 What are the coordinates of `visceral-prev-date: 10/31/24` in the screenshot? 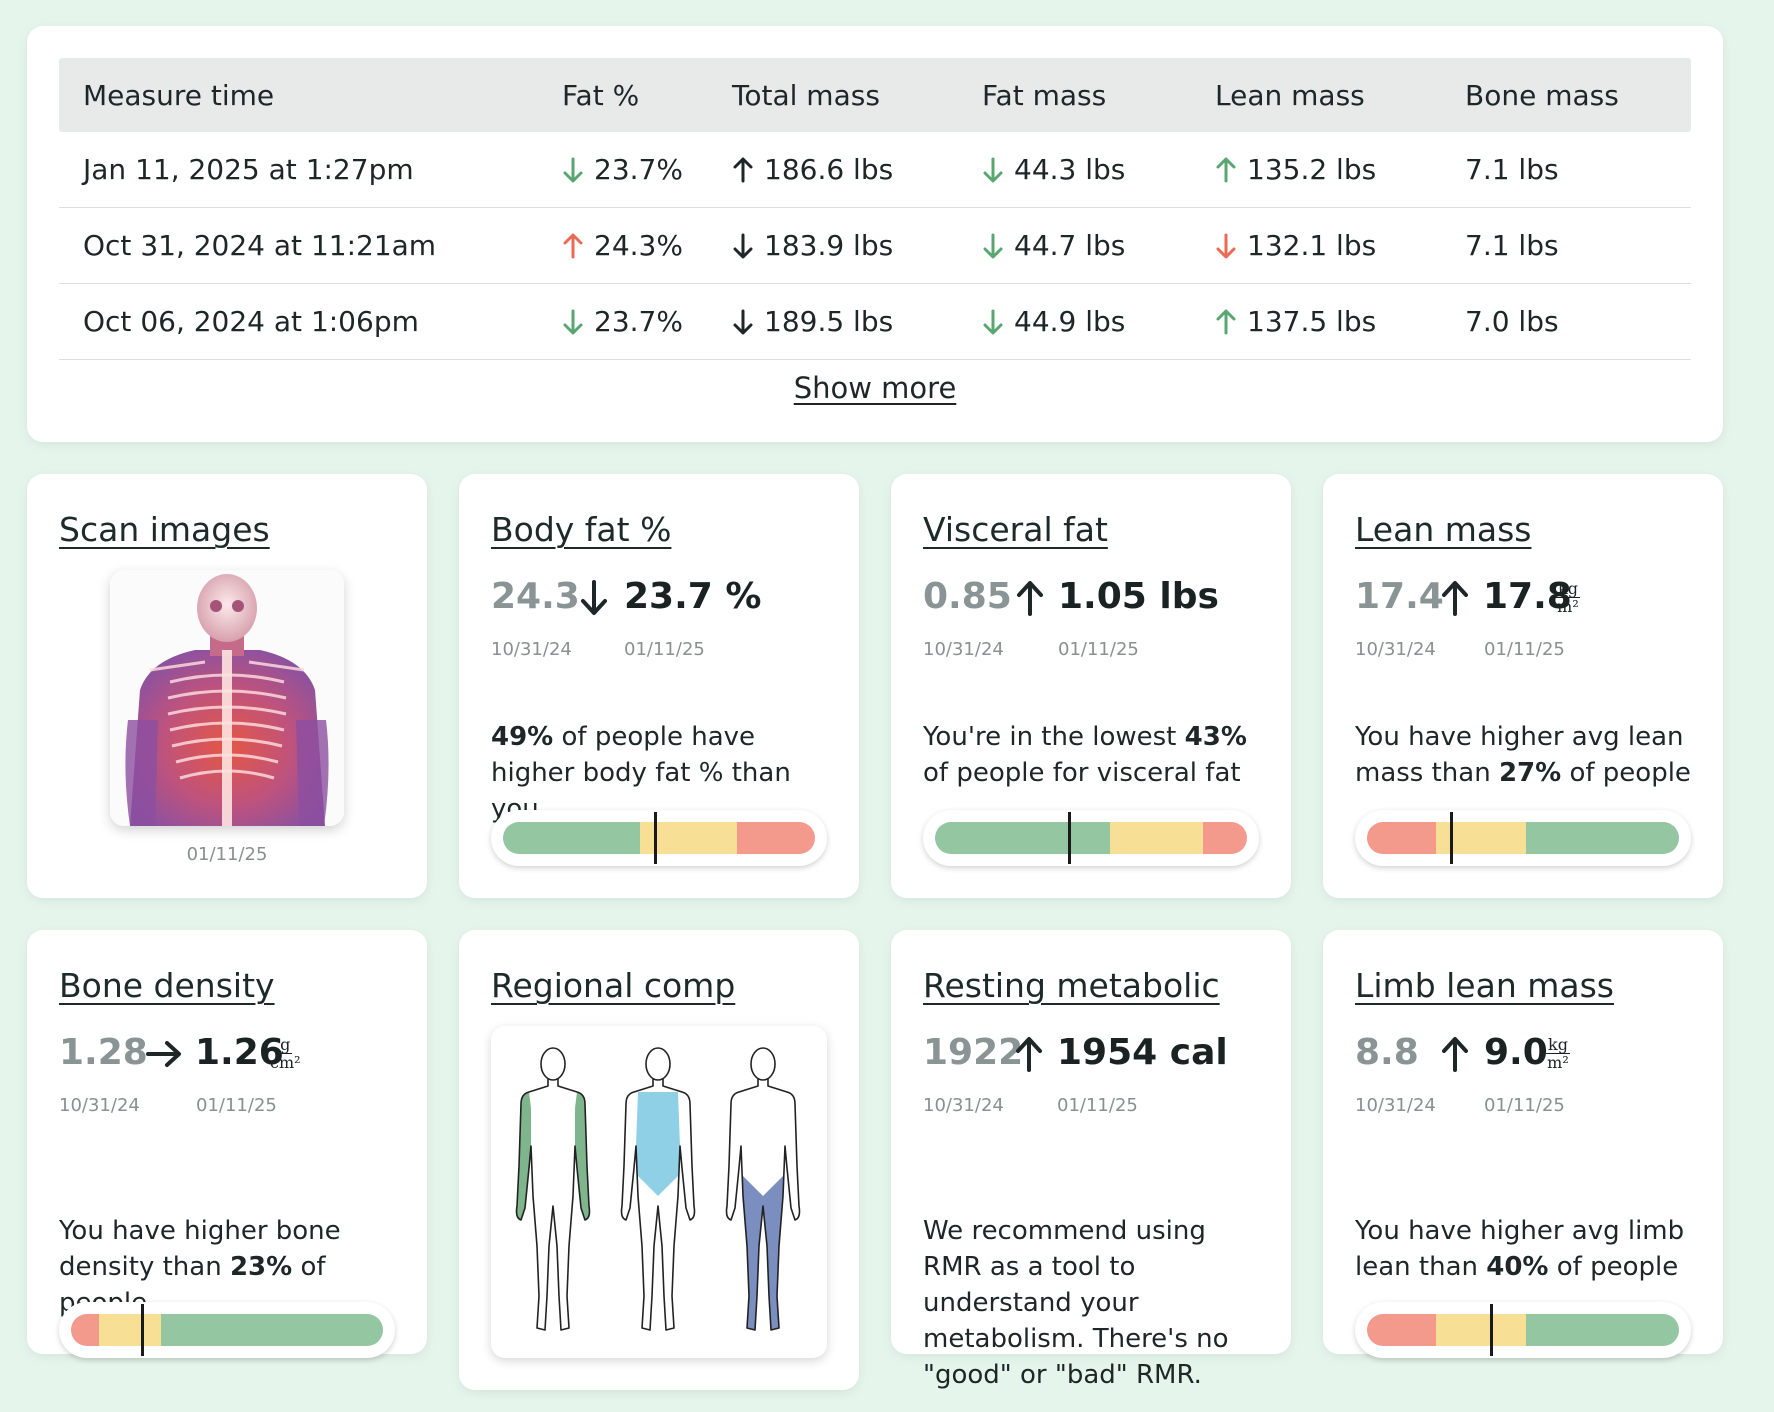 It's located at (963, 649).